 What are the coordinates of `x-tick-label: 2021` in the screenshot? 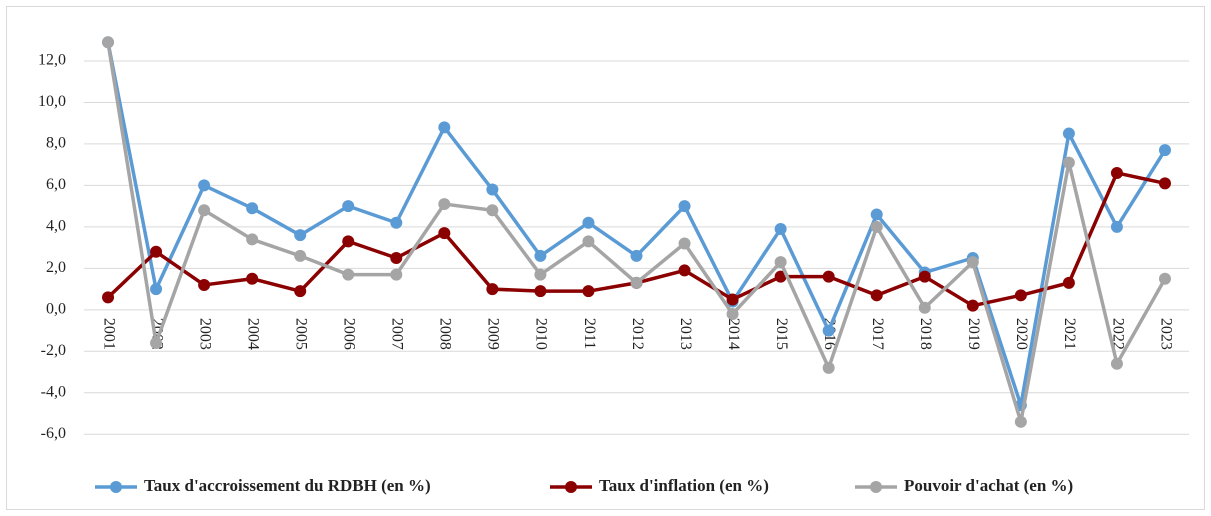 It's located at (1069, 334).